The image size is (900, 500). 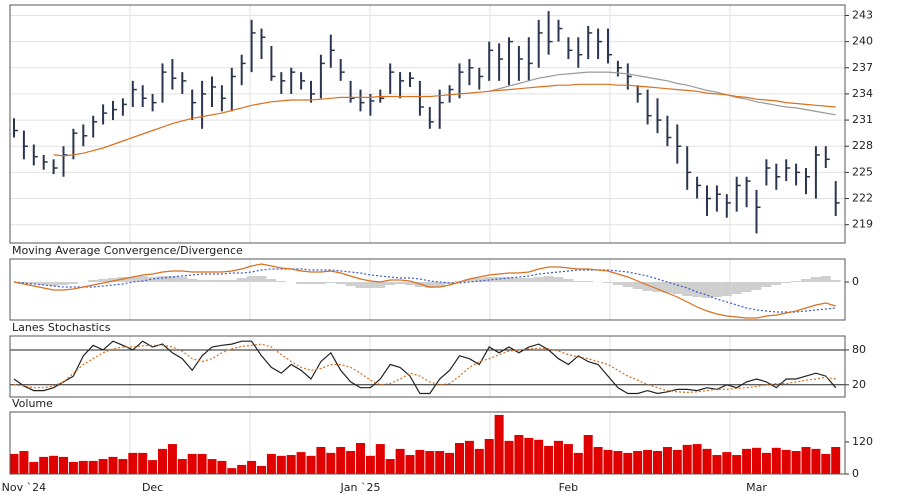 I want to click on y-tick-label: 222, so click(x=862, y=198).